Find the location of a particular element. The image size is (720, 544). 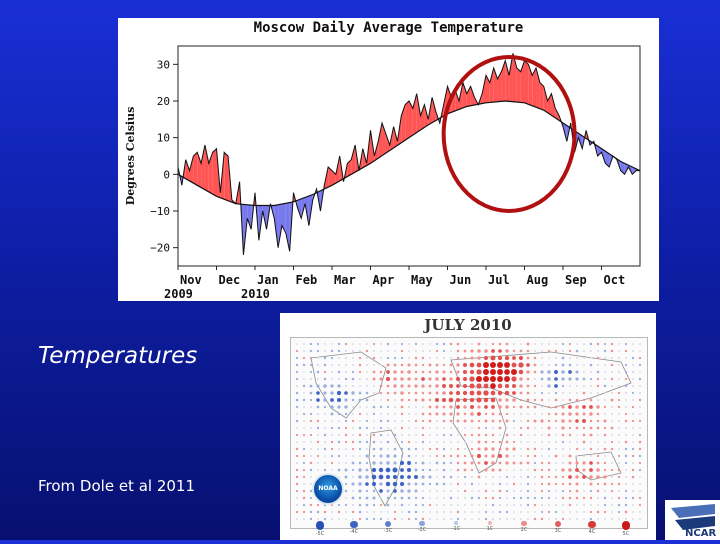

anomaly-fill is located at coordinates (226, 176).